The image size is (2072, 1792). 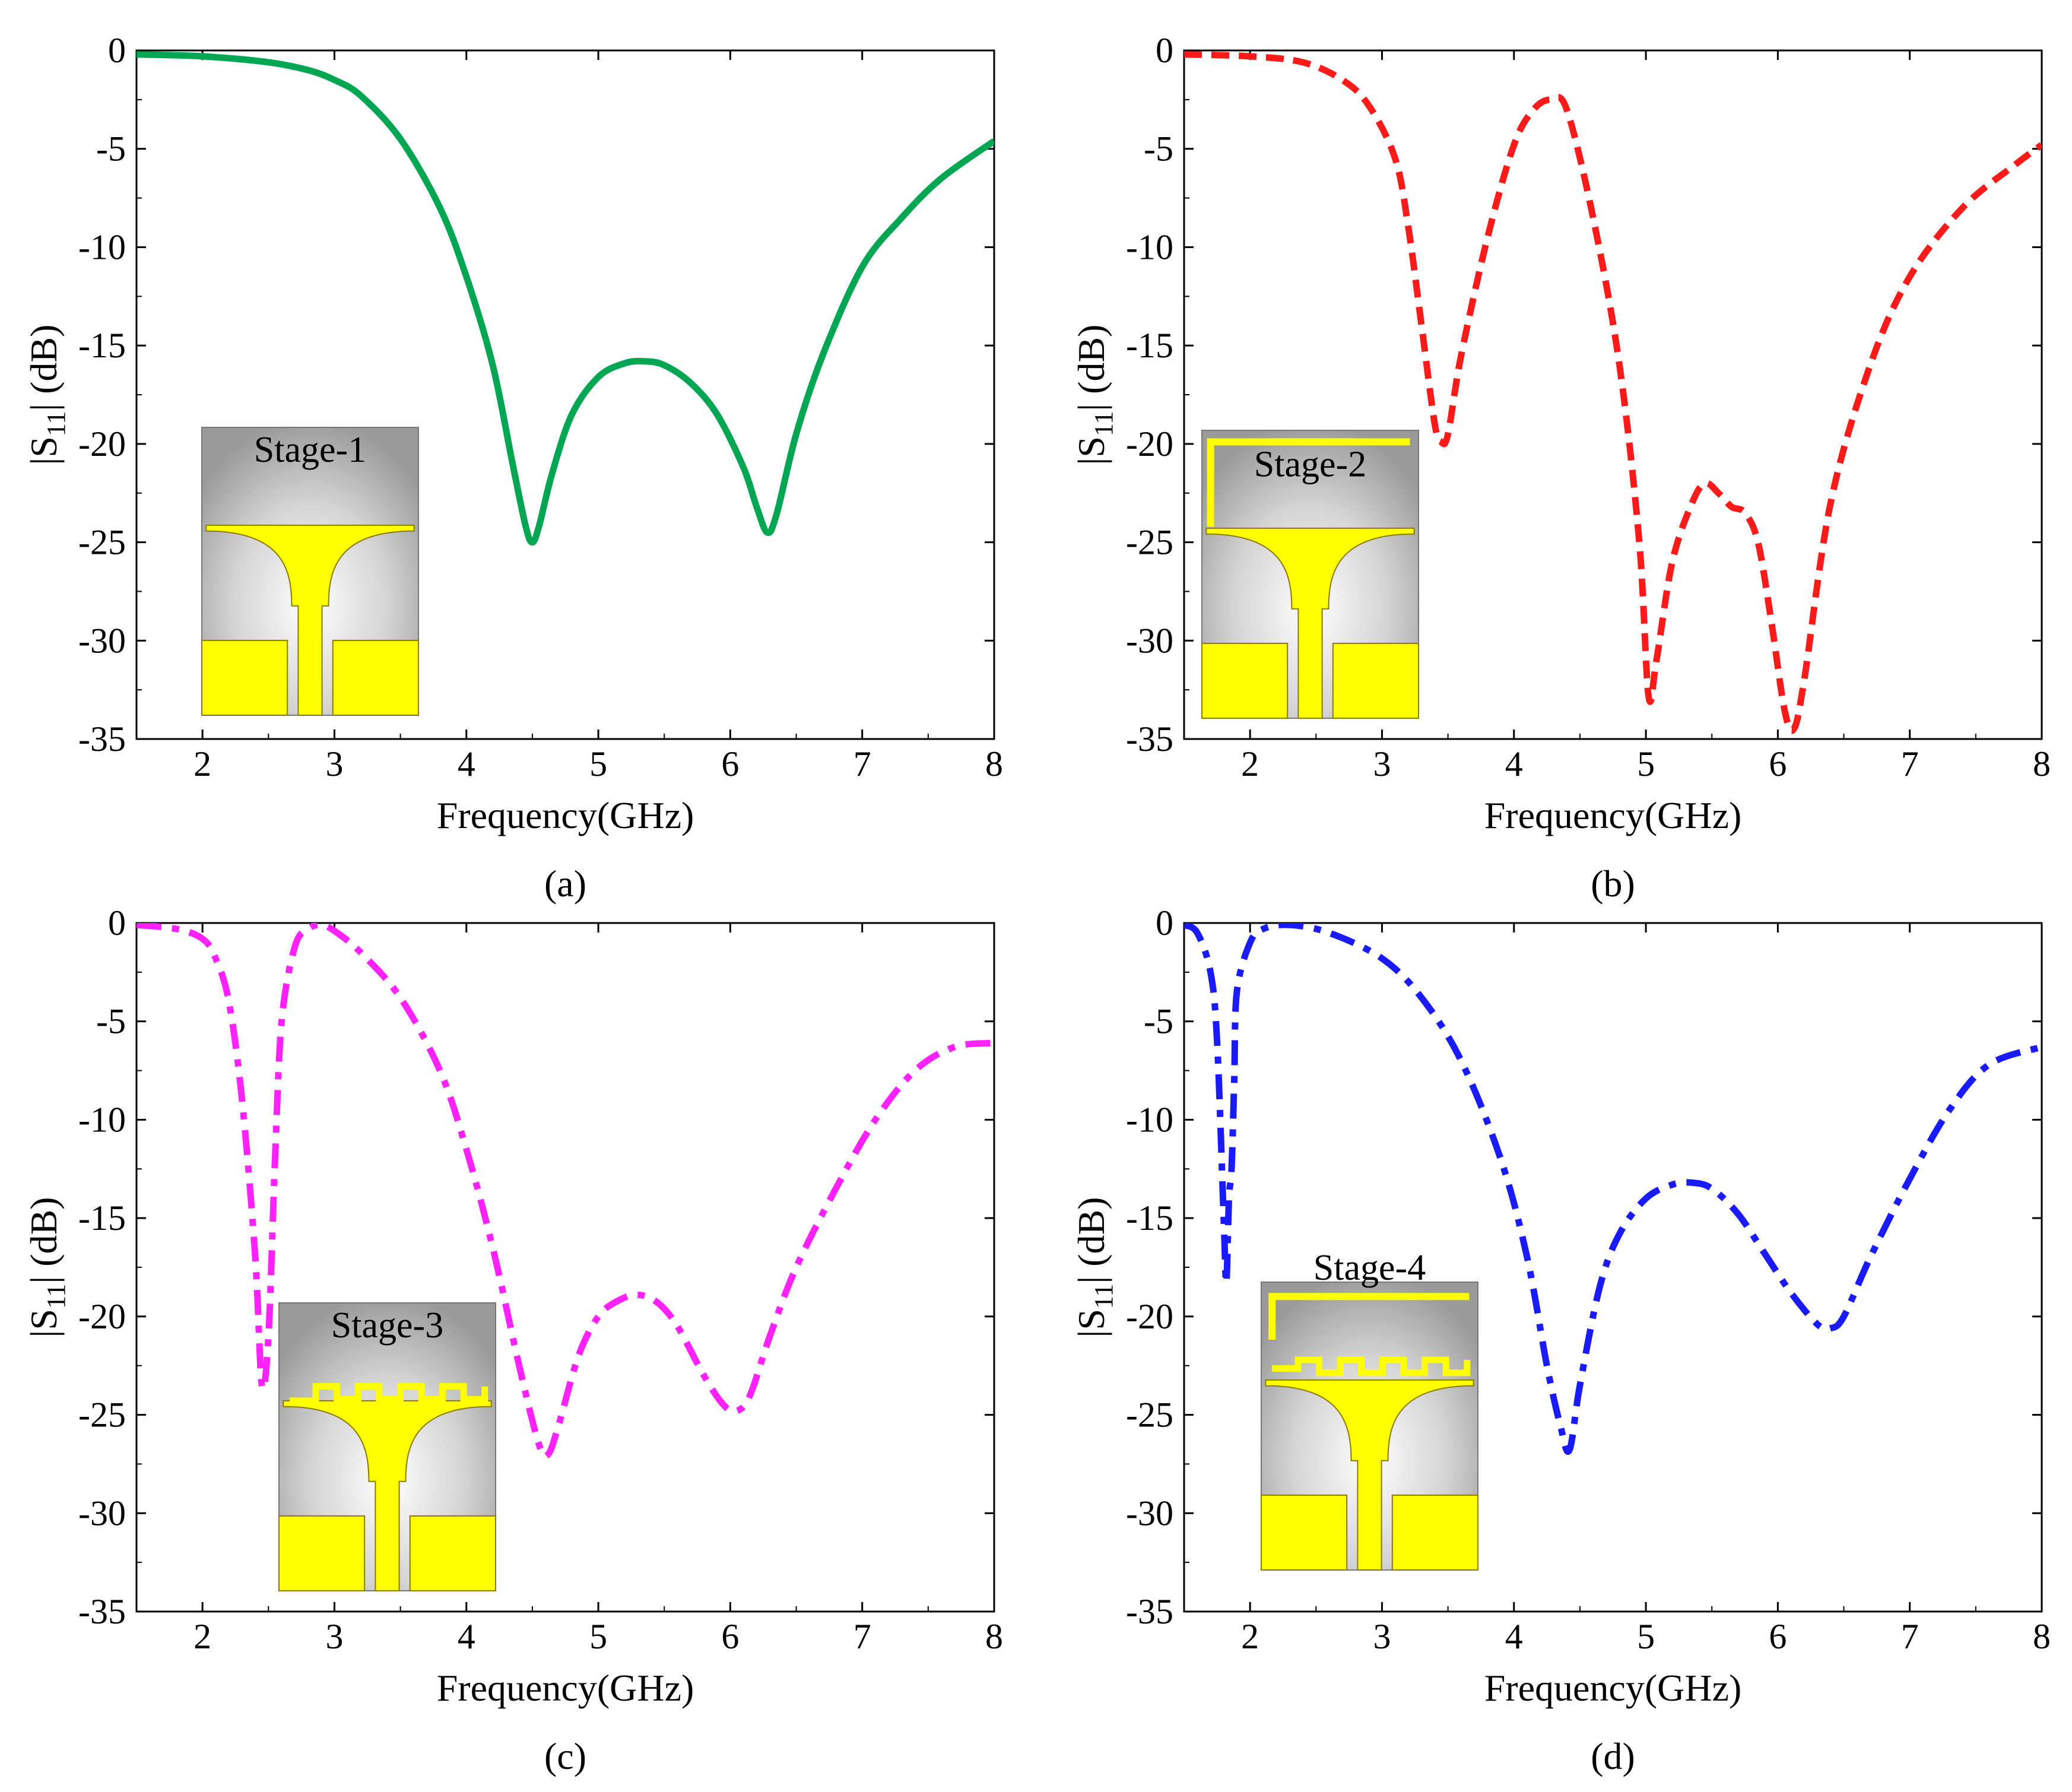 What do you see at coordinates (387, 1326) in the screenshot?
I see `inset-stage-label: Stage-3` at bounding box center [387, 1326].